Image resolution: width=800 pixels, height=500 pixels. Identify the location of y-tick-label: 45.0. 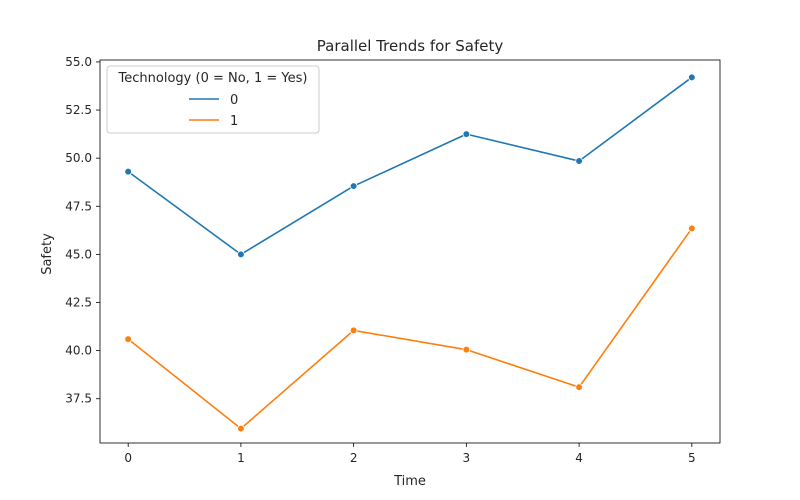
(78, 254).